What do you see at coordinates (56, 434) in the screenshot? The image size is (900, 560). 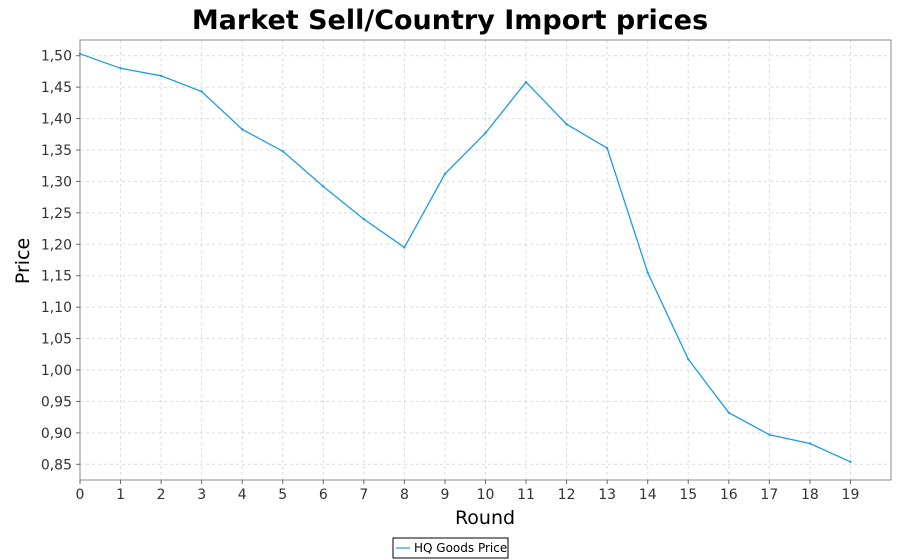 I see `y-tick-label: 0,90` at bounding box center [56, 434].